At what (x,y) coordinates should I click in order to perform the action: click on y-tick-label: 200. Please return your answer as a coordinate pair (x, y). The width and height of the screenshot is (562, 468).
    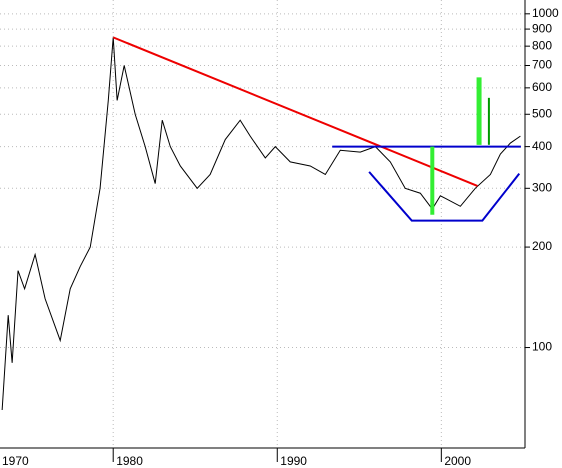
    Looking at the image, I should click on (542, 246).